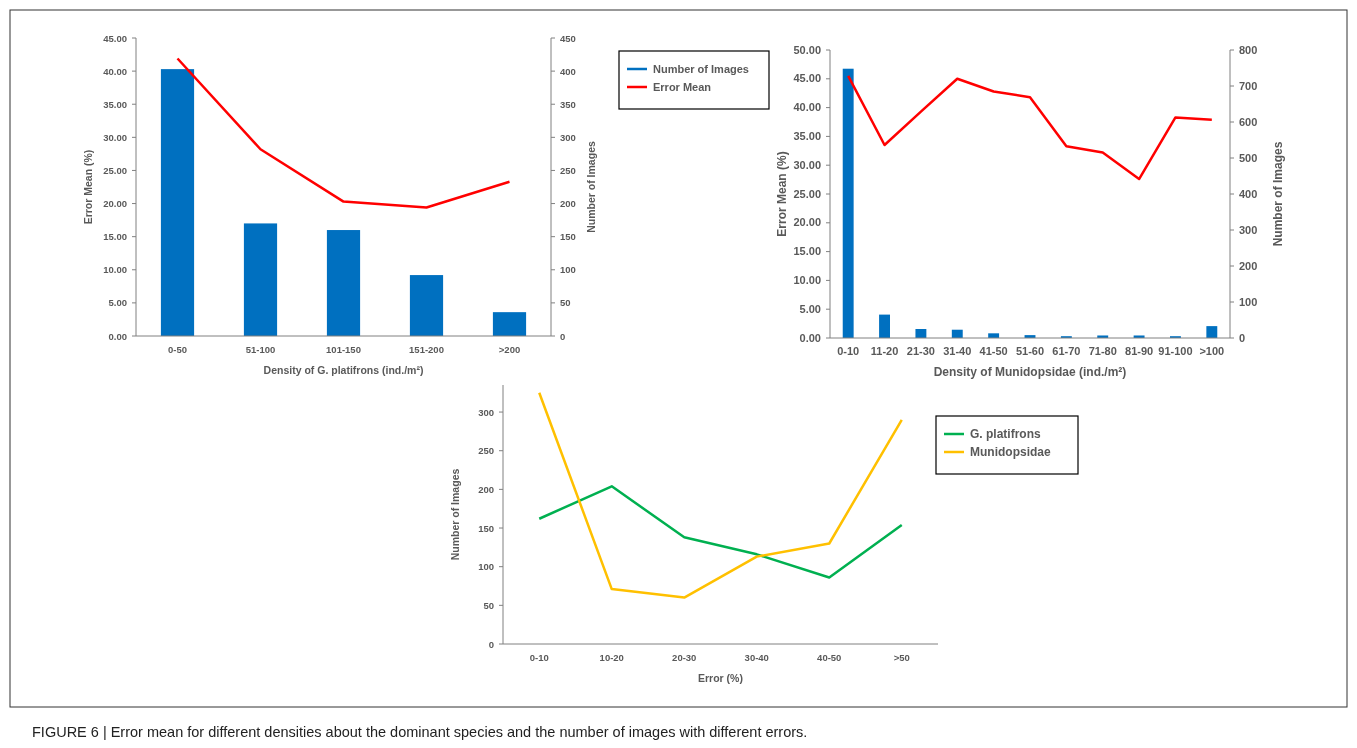  I want to click on x-tick-label: 31-40, so click(957, 351).